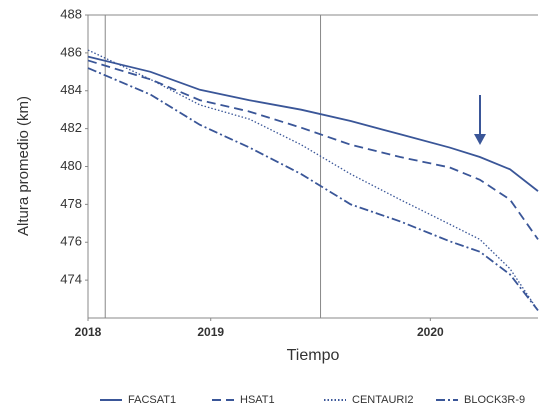 Image resolution: width=547 pixels, height=419 pixels. Describe the element at coordinates (71, 203) in the screenshot. I see `y-tick-label: 478` at that location.